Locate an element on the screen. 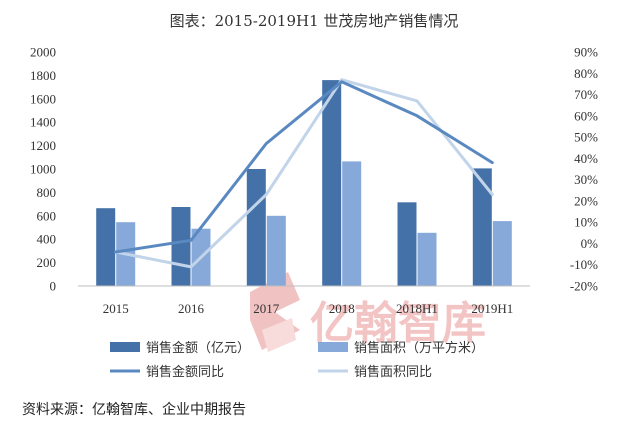  right-tick-label: -20% is located at coordinates (584, 286).